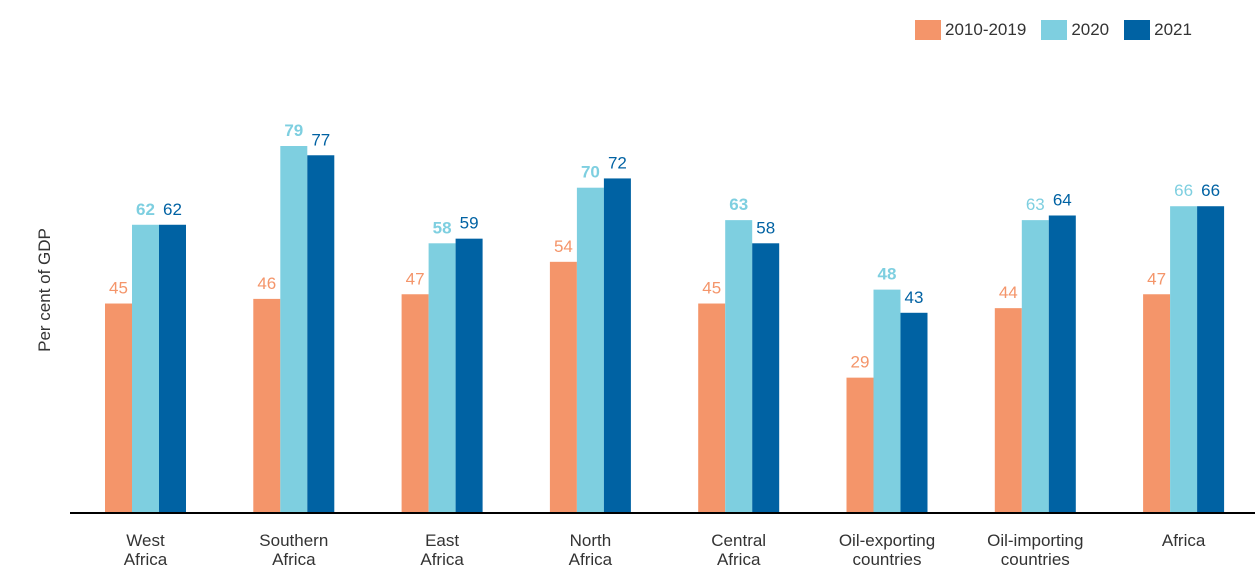 This screenshot has height=573, width=1255. Describe the element at coordinates (887, 274) in the screenshot. I see `data-label-2020-5: 48` at that location.